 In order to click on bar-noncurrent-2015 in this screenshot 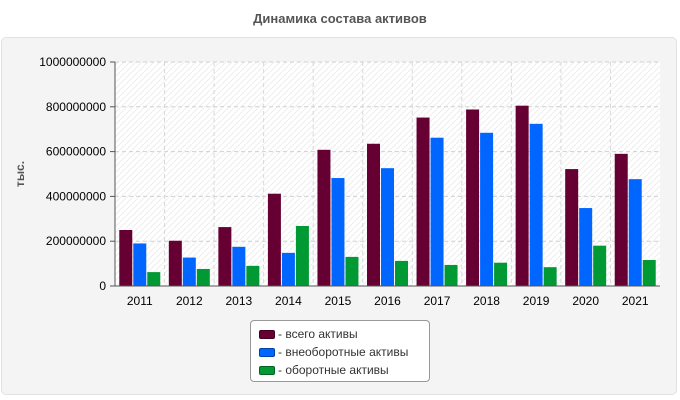, I will do `click(338, 232)`.